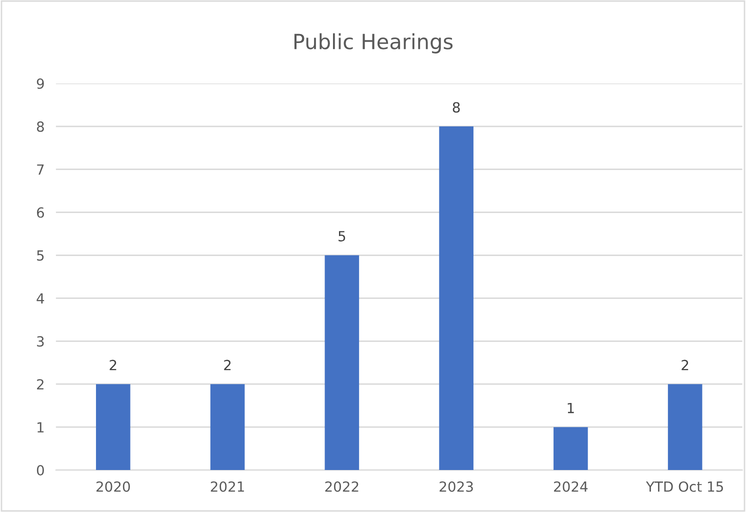 The height and width of the screenshot is (512, 746). What do you see at coordinates (571, 408) in the screenshot?
I see `data-label: 1` at bounding box center [571, 408].